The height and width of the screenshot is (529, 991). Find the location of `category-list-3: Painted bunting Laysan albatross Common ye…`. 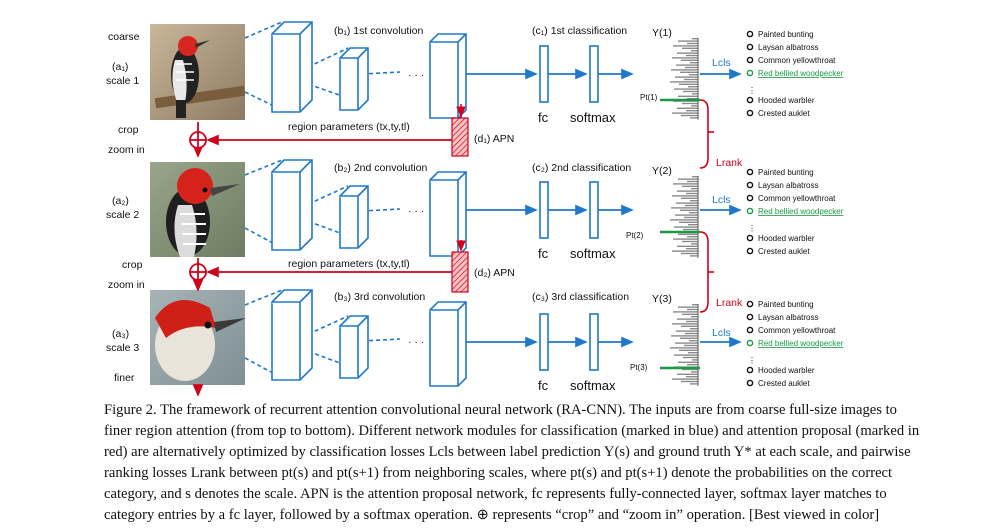

category-list-3: Painted bunting Laysan albatross Common ye… is located at coordinates (795, 344).